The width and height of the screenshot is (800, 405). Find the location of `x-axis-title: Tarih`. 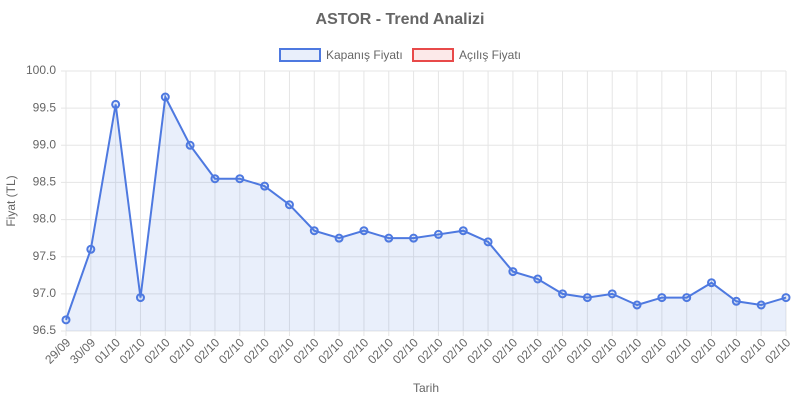

x-axis-title: Tarih is located at coordinates (426, 388).